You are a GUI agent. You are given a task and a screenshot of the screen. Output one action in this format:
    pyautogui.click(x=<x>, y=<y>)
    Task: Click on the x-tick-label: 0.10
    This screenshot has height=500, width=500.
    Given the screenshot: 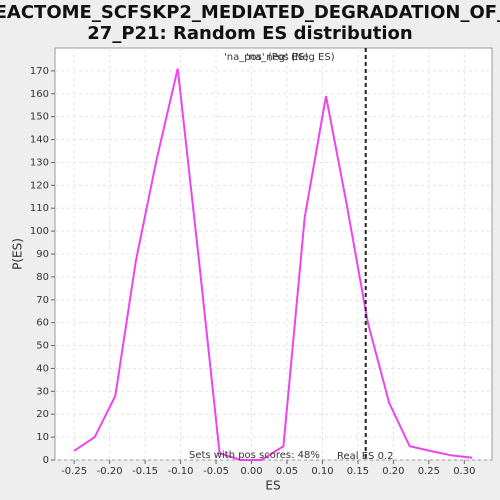 What is the action you would take?
    pyautogui.click(x=322, y=471)
    